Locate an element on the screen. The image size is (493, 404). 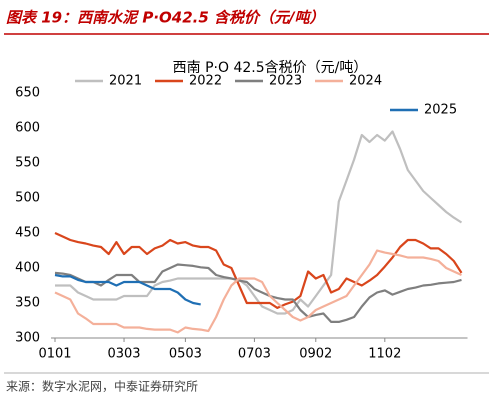
legend-label: 2022 is located at coordinates (205, 81).